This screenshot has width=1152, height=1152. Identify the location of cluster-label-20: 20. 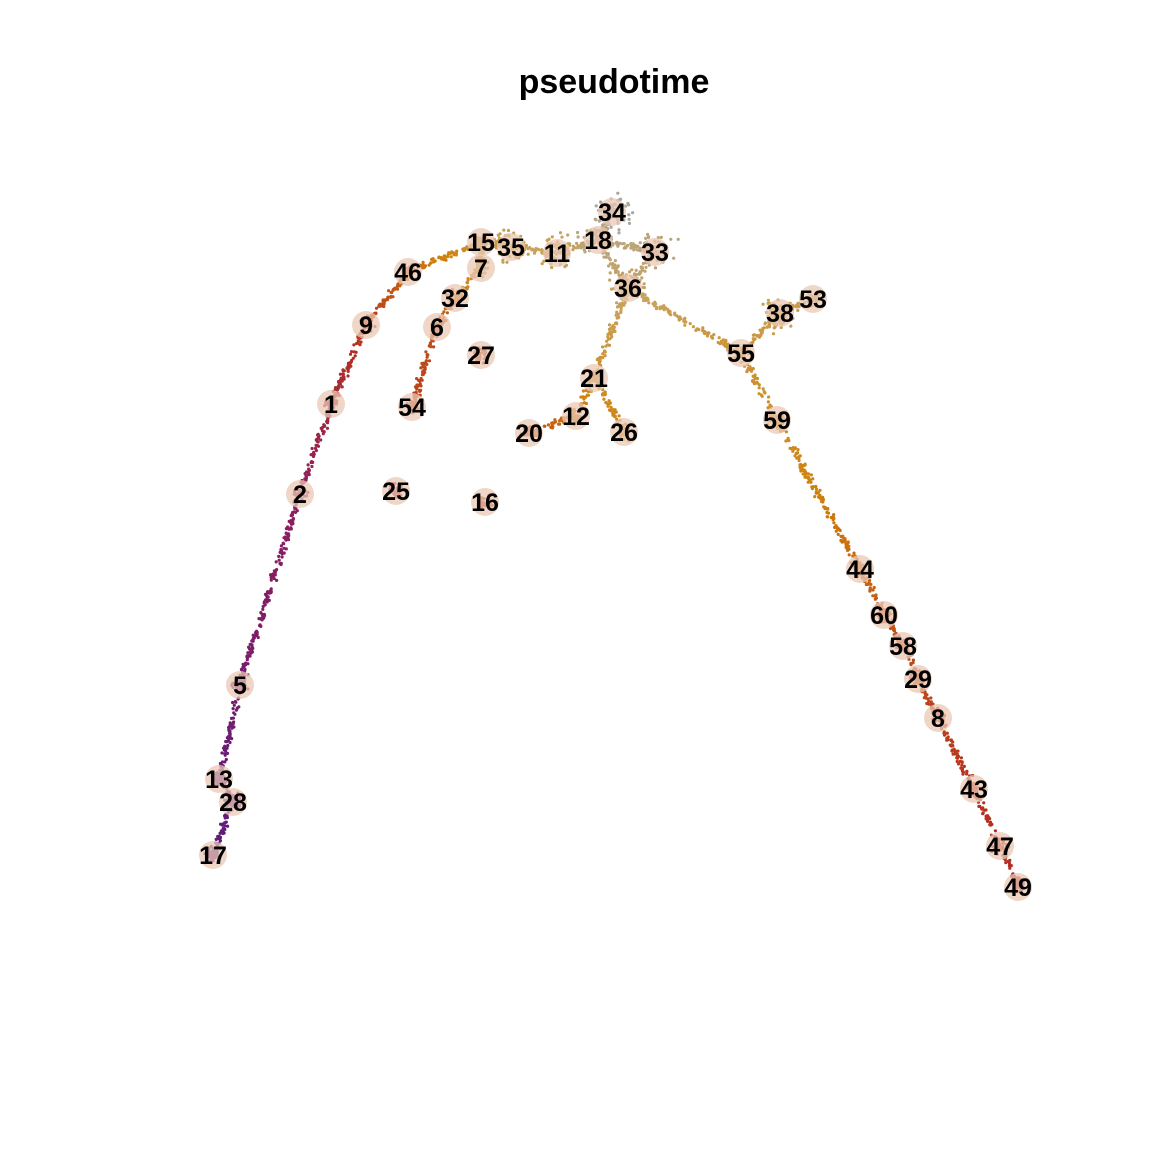
(529, 434).